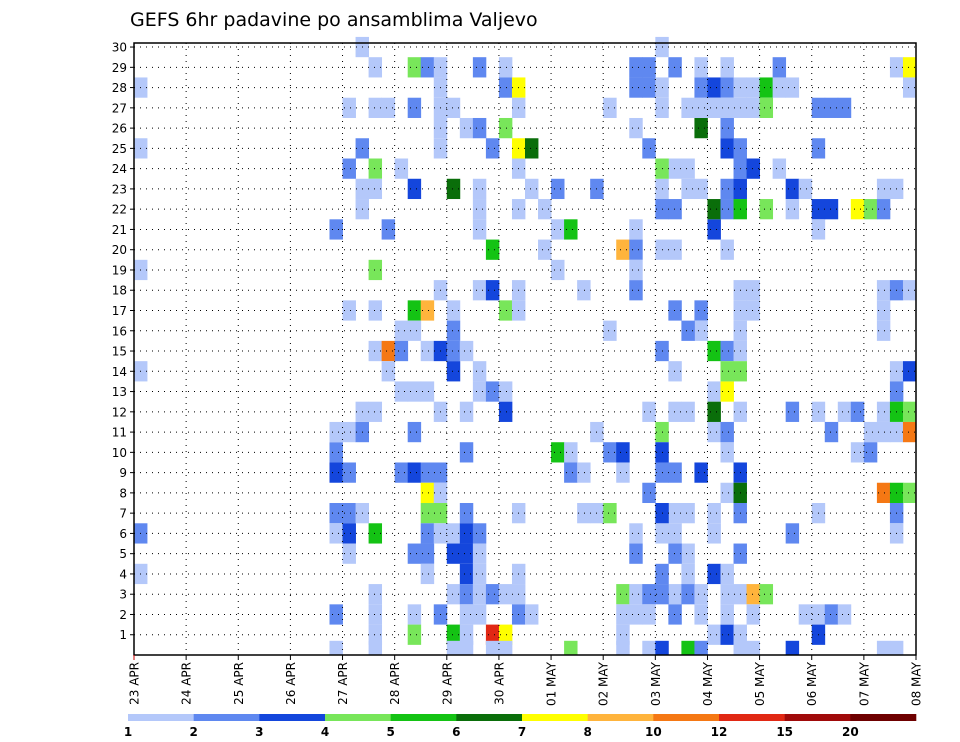 Image resolution: width=960 pixels, height=742 pixels. I want to click on y-tick-label: 1, so click(123, 635).